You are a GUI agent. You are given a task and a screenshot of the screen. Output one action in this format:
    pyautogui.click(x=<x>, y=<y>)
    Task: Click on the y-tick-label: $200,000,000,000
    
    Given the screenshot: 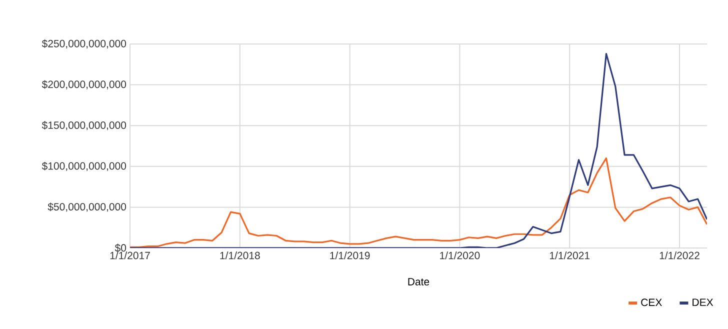 What is the action you would take?
    pyautogui.click(x=84, y=85)
    